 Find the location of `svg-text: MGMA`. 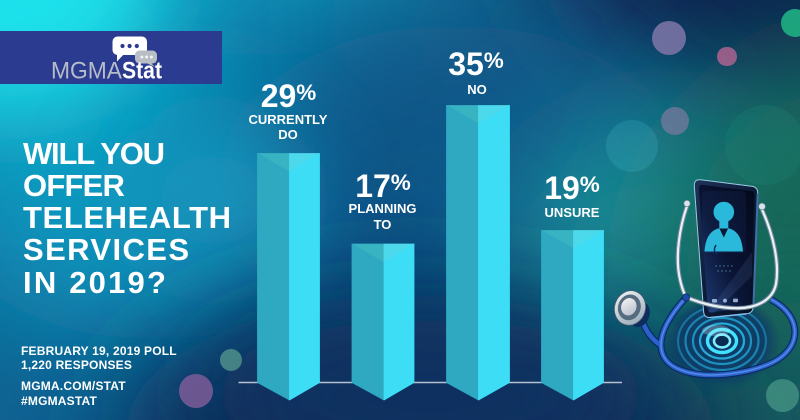

svg-text: MGMA is located at coordinates (87, 70).